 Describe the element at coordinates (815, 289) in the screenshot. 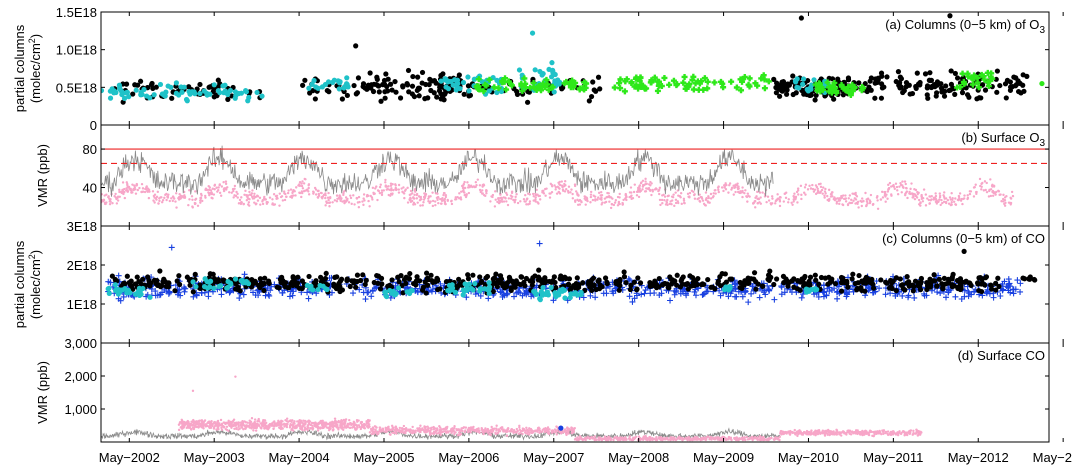

I see `data-point-c-cyan` at that location.